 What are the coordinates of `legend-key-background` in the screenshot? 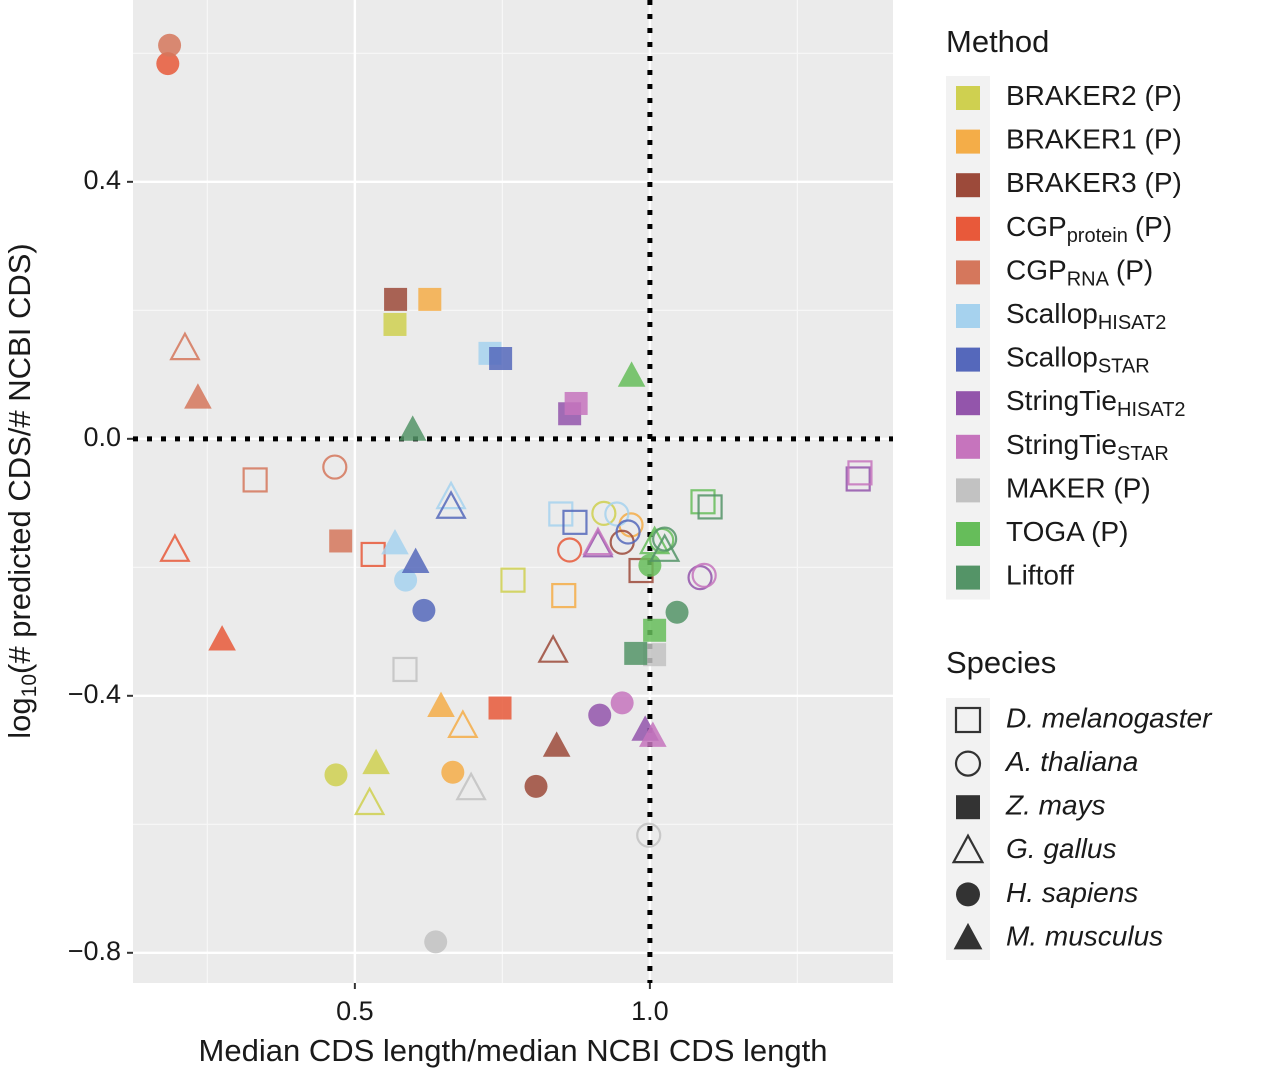 It's located at (968, 338).